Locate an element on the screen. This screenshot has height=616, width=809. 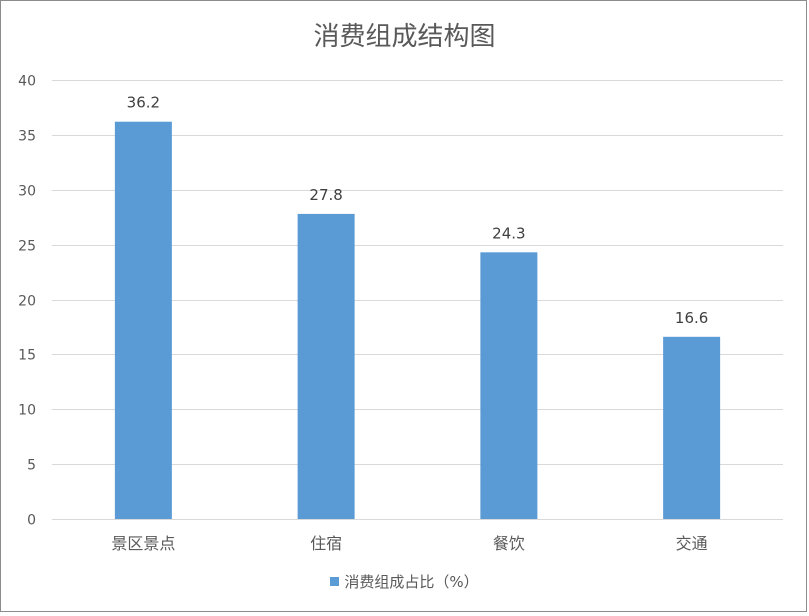
y-tick-label: 25 is located at coordinates (27, 247).